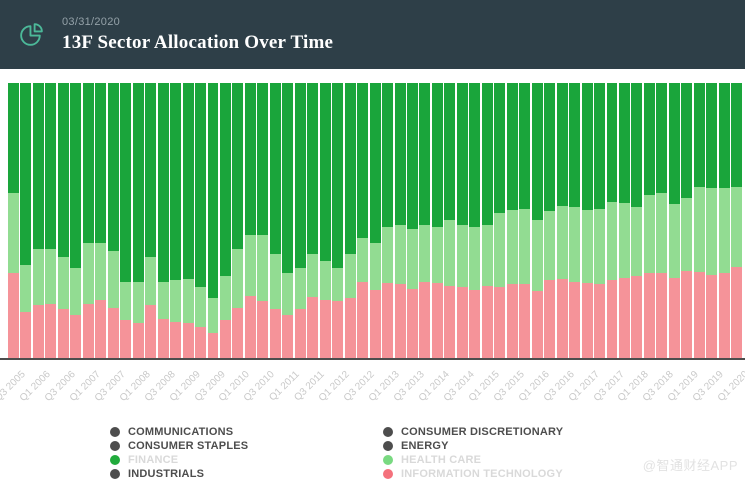 This screenshot has width=745, height=482. What do you see at coordinates (473, 460) in the screenshot?
I see `legend-item-health-care: HEALTH CARE` at bounding box center [473, 460].